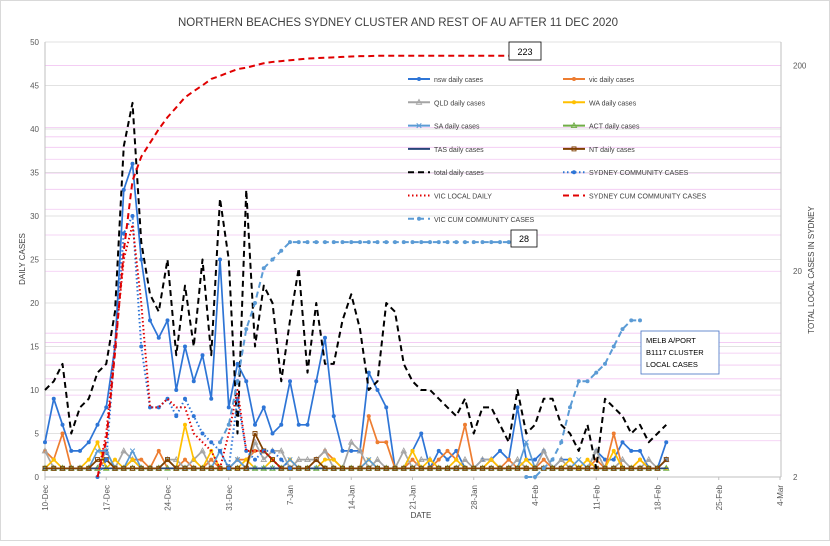 This screenshot has width=830, height=546. Describe the element at coordinates (229, 498) in the screenshot. I see `x-tick-label: 31-Dec` at that location.